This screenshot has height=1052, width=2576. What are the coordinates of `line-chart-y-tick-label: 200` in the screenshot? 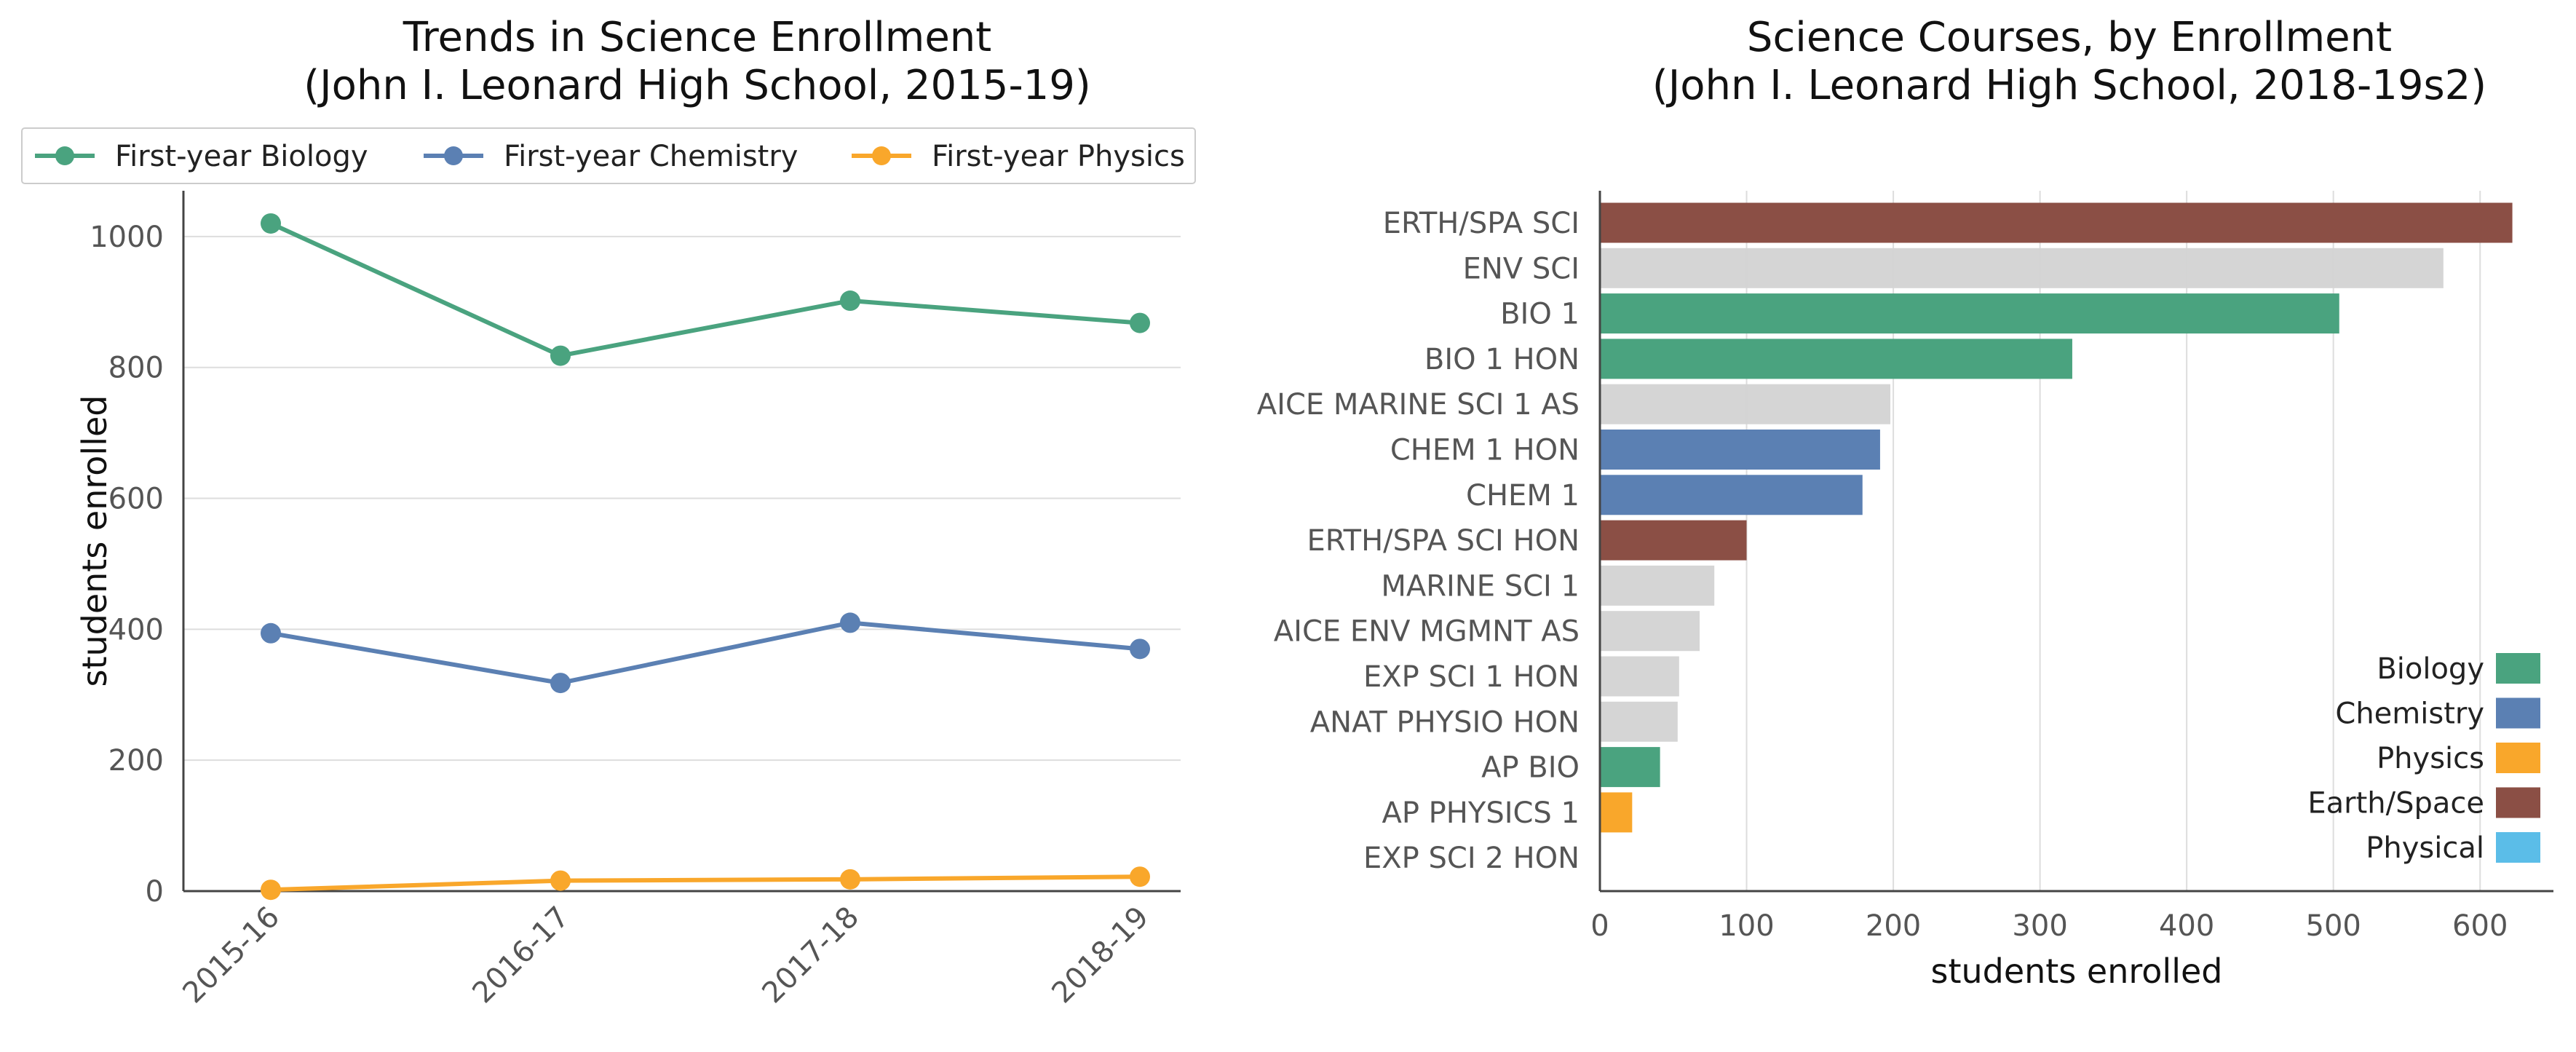 It's located at (136, 761).